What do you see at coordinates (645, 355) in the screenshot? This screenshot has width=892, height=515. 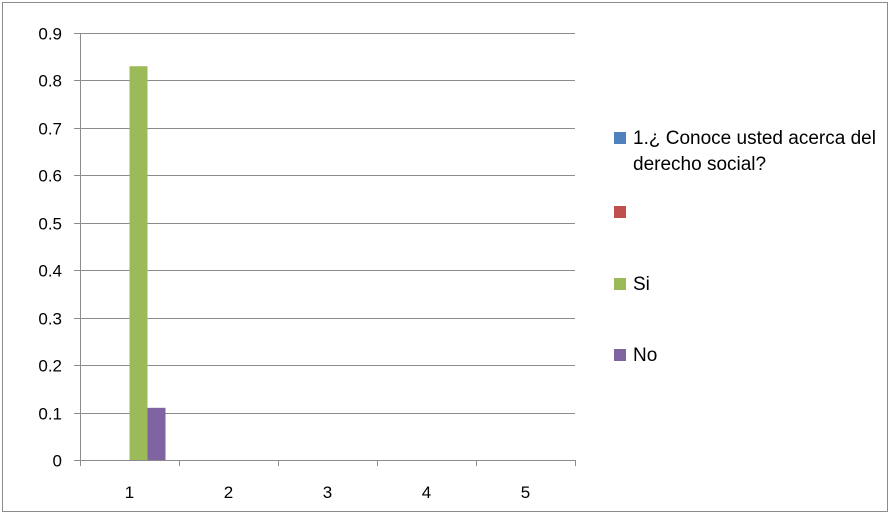 I see `legend-label-no: No` at bounding box center [645, 355].